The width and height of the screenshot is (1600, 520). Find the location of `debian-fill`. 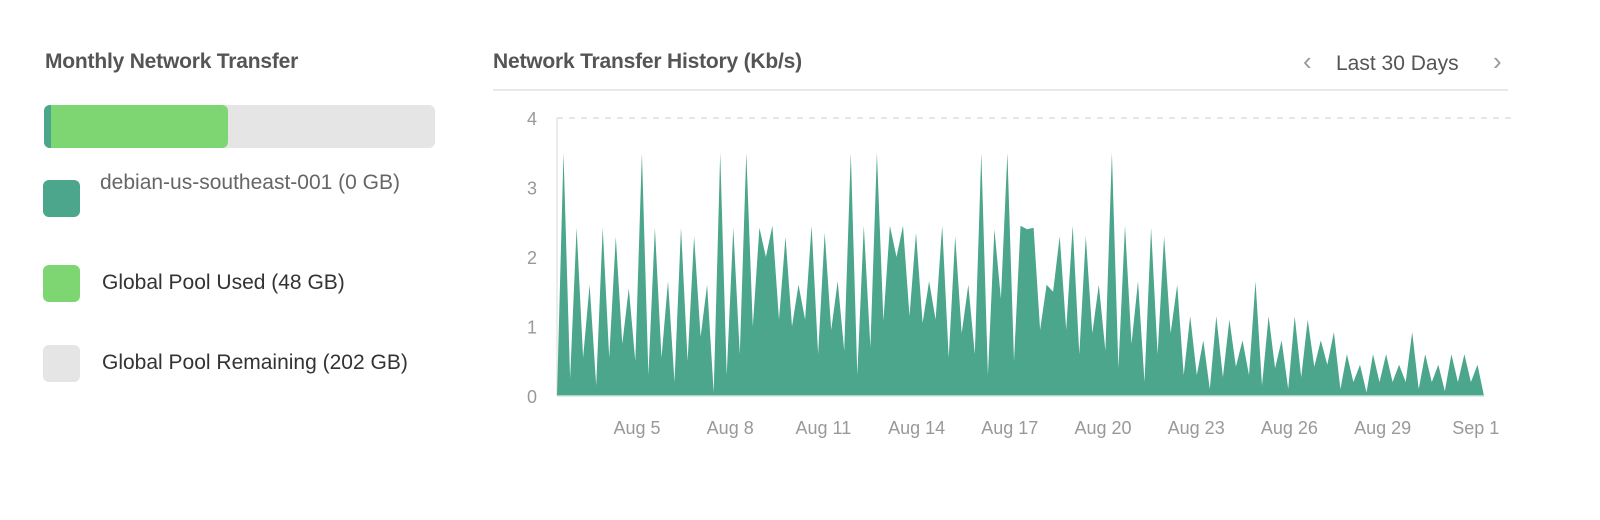

debian-fill is located at coordinates (48, 126).